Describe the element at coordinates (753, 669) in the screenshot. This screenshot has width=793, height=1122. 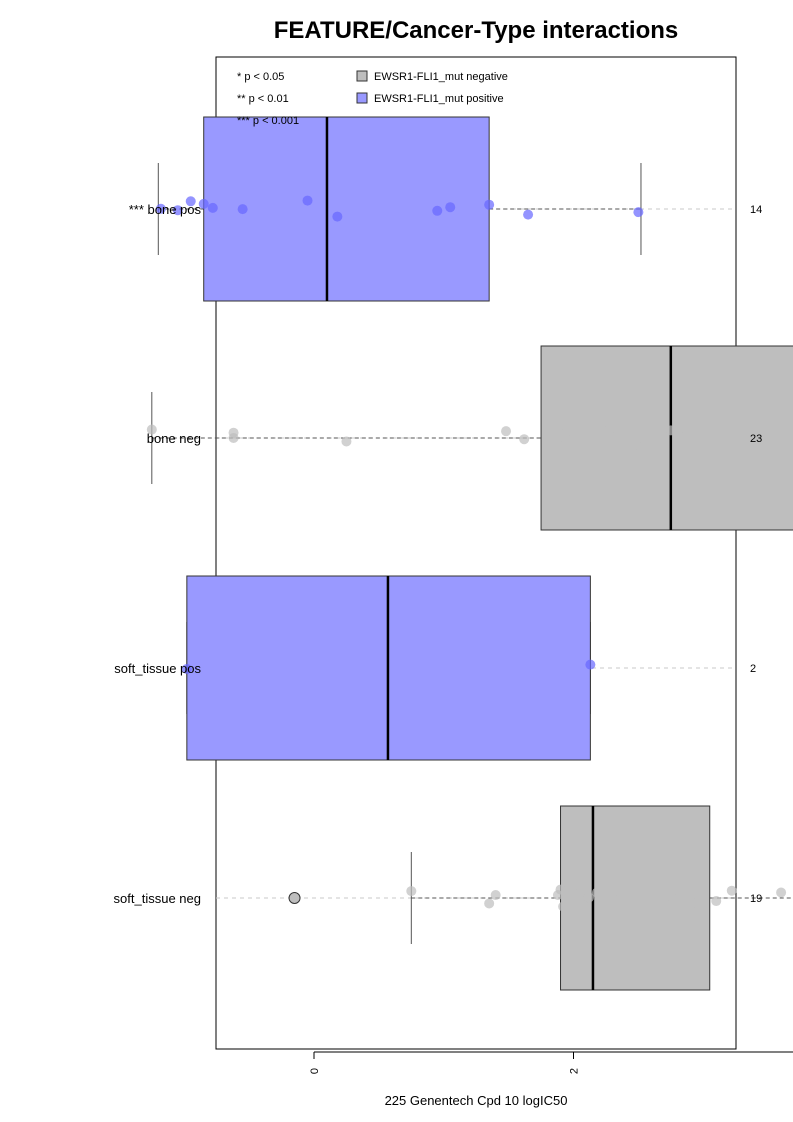
I see `group-count: 2` at that location.